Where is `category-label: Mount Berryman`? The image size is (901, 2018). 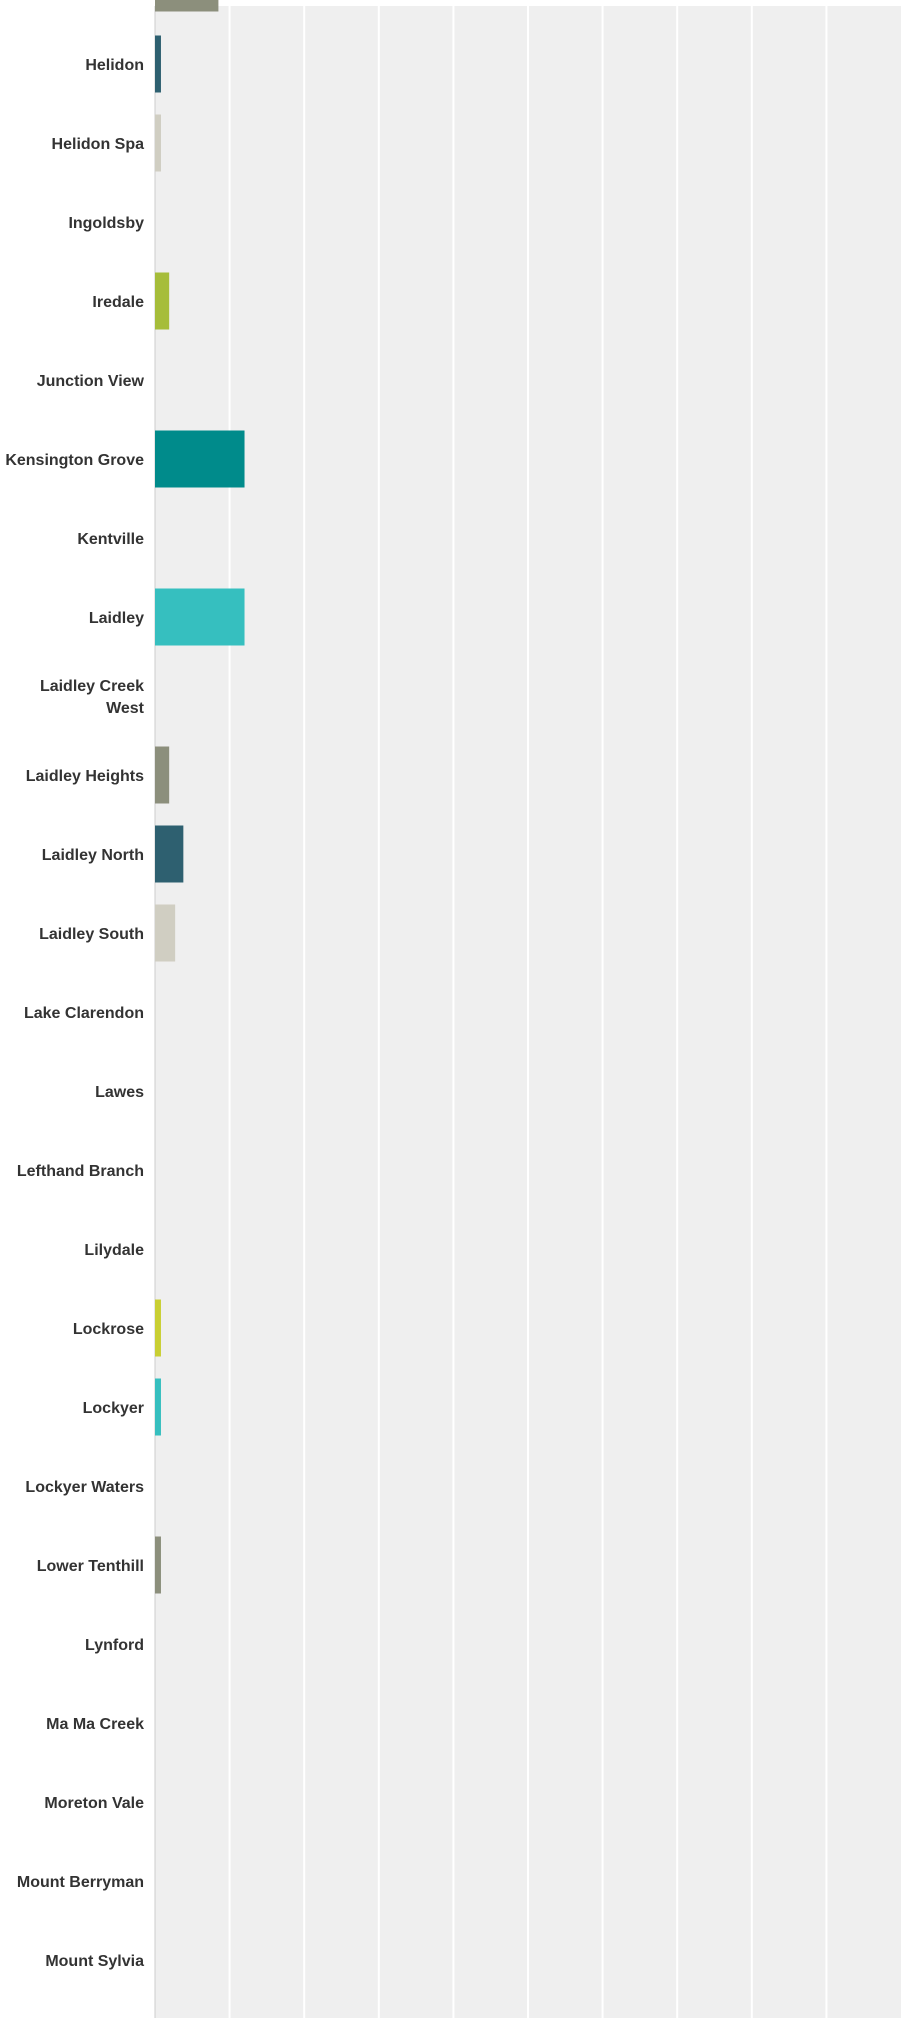 category-label: Mount Berryman is located at coordinates (80, 1882).